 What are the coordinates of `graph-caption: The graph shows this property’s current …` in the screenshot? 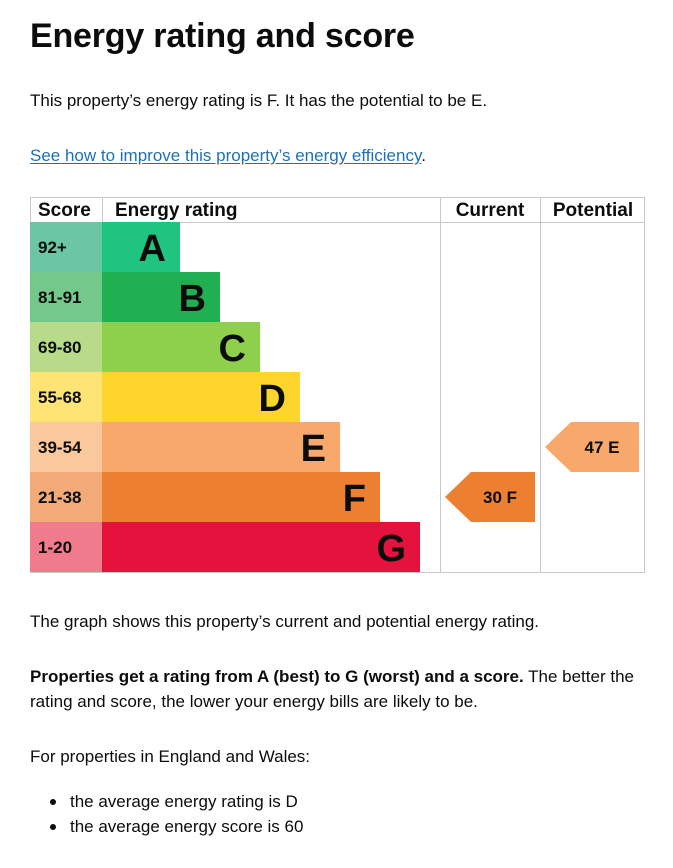 It's located at (285, 621).